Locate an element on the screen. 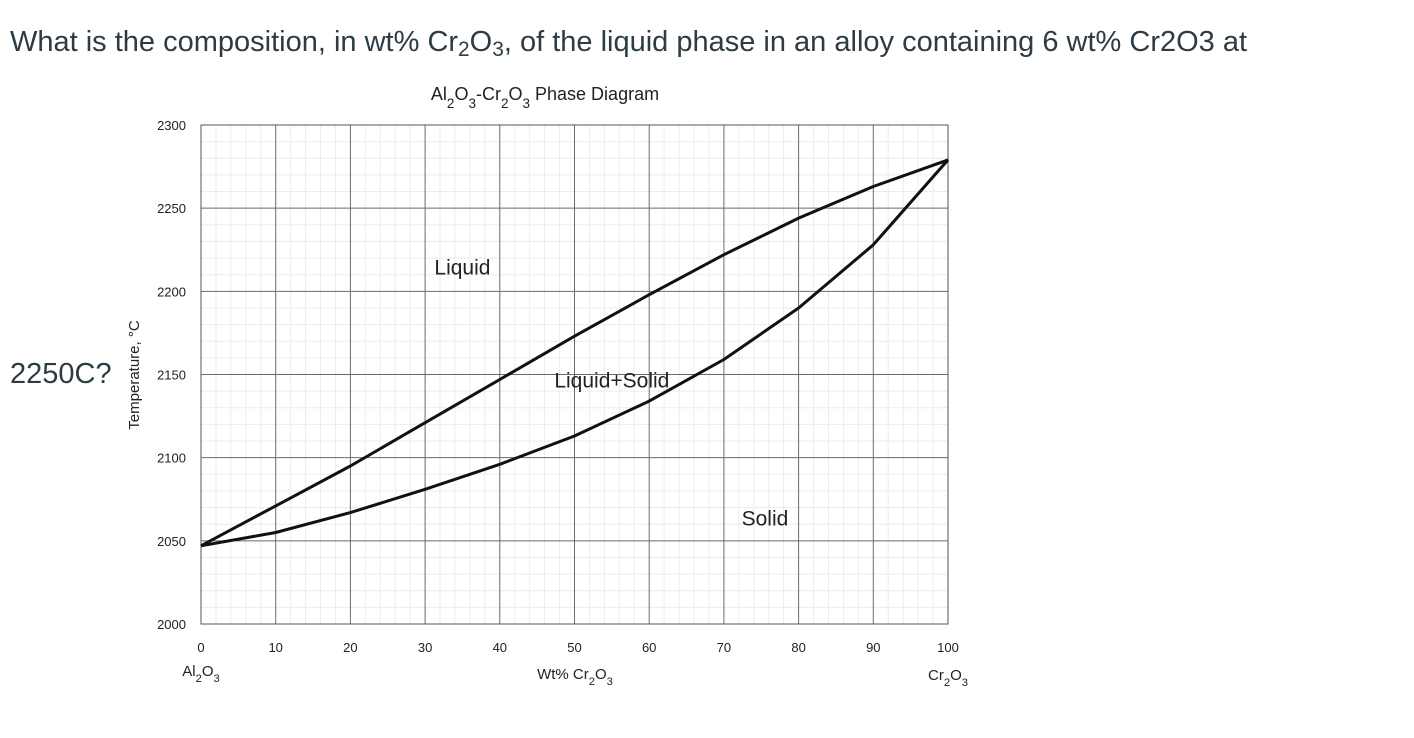  region-label: Solid is located at coordinates (765, 519).